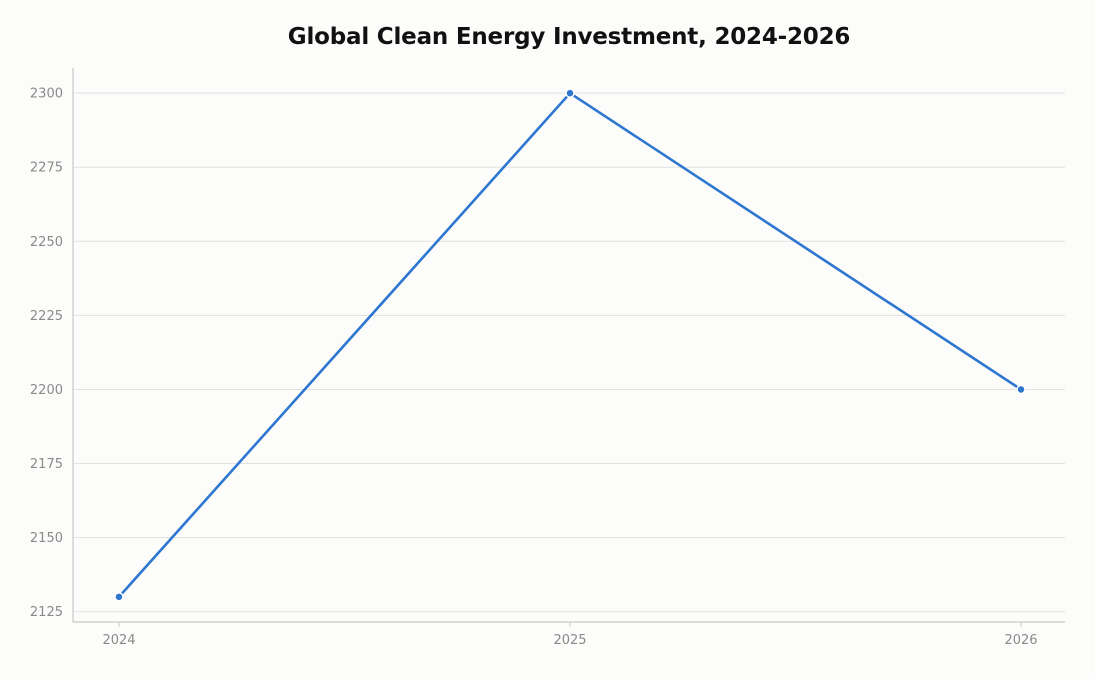  I want to click on x-tick-labels: 2024 2025 2026, so click(569, 640).